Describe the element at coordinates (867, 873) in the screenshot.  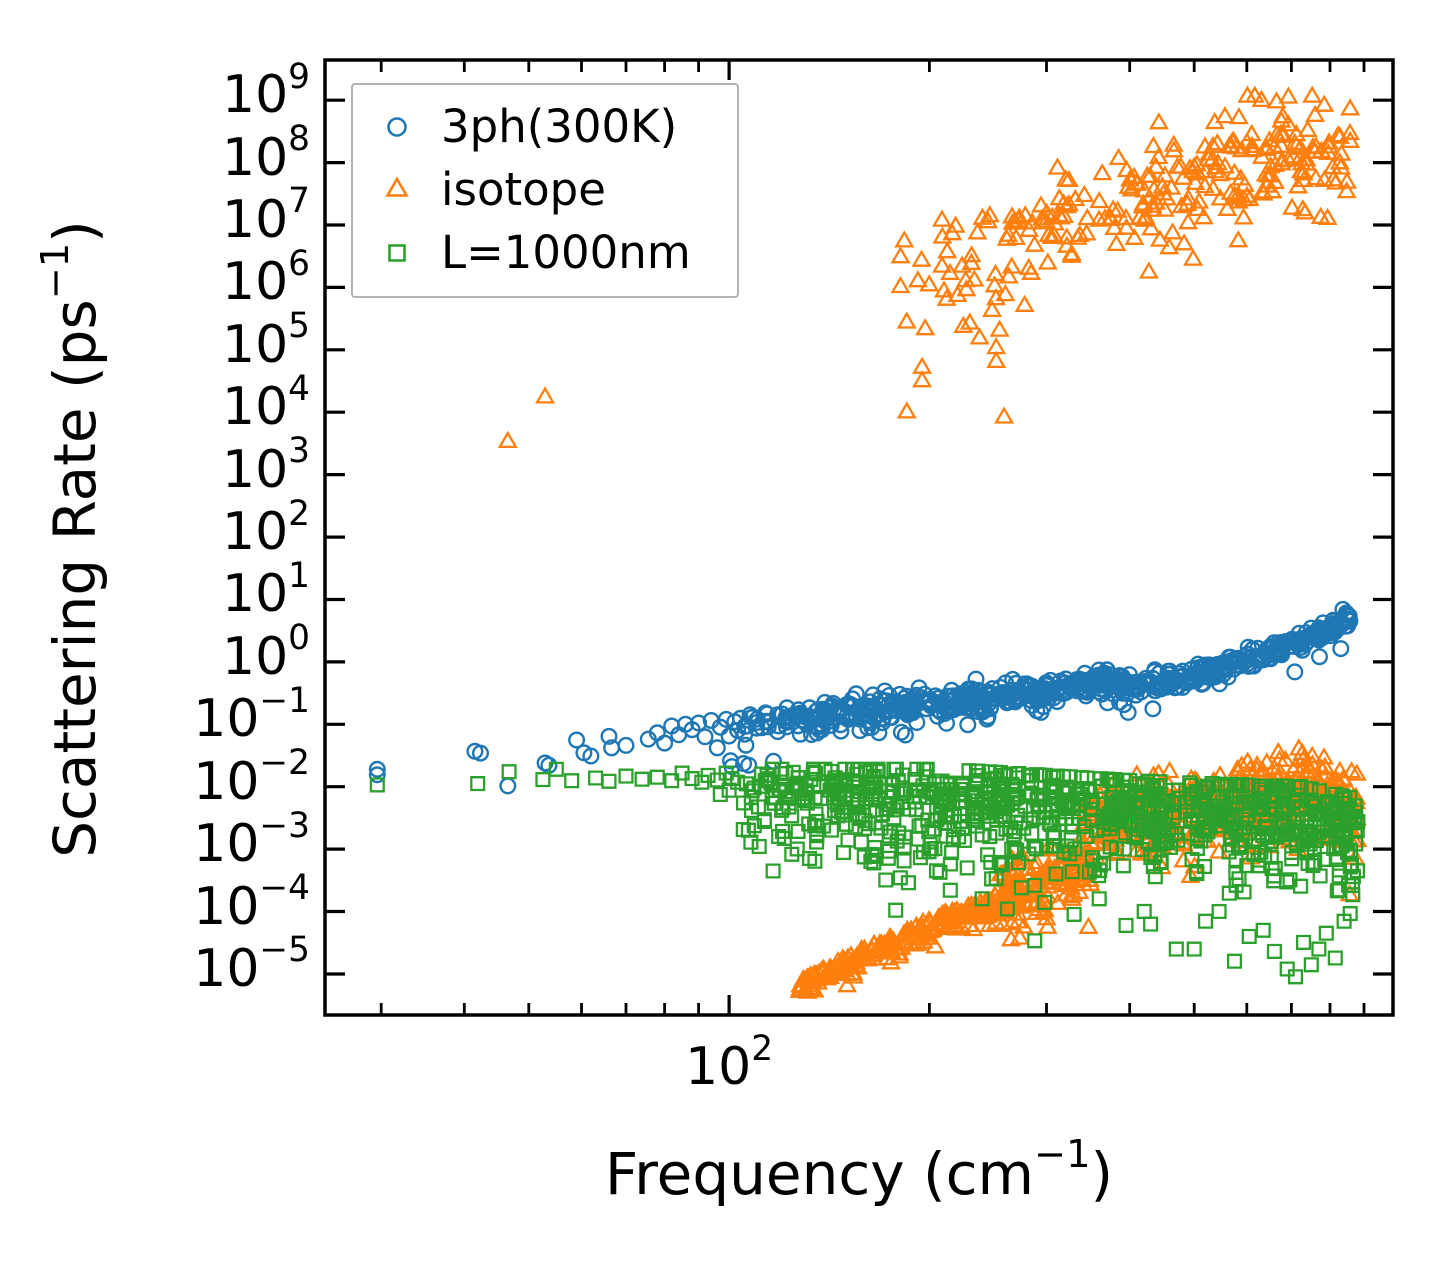
I see `series-points-l-1000nm` at that location.